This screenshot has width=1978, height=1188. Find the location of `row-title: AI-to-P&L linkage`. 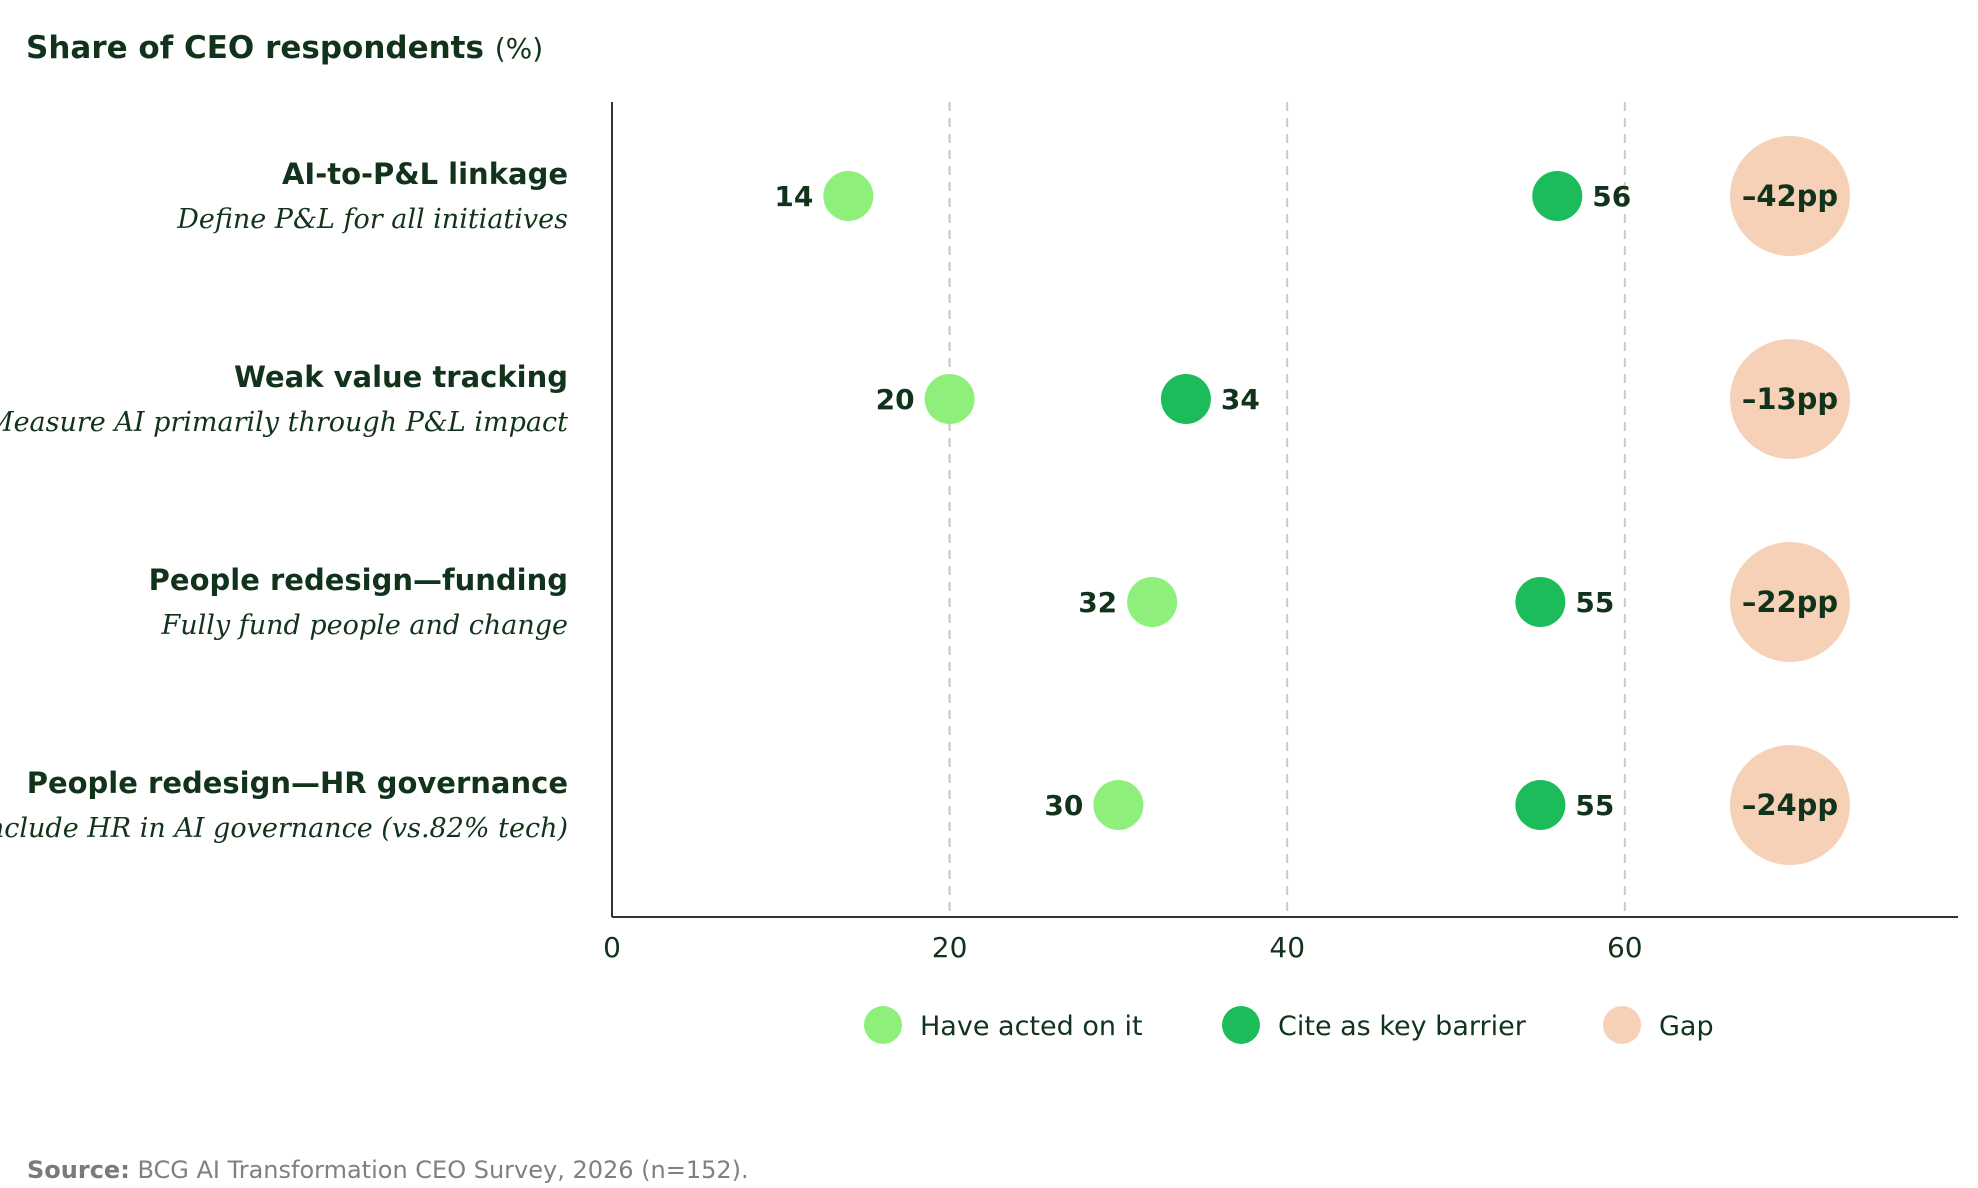

row-title: AI-to-P&L linkage is located at coordinates (425, 174).